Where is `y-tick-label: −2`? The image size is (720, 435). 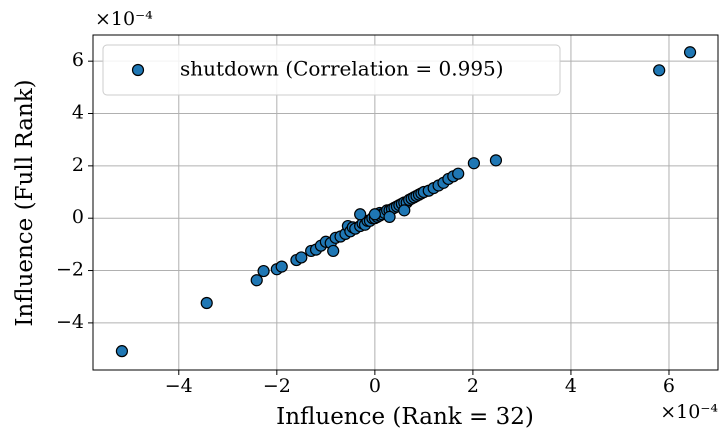
y-tick-label: −2 is located at coordinates (70, 270).